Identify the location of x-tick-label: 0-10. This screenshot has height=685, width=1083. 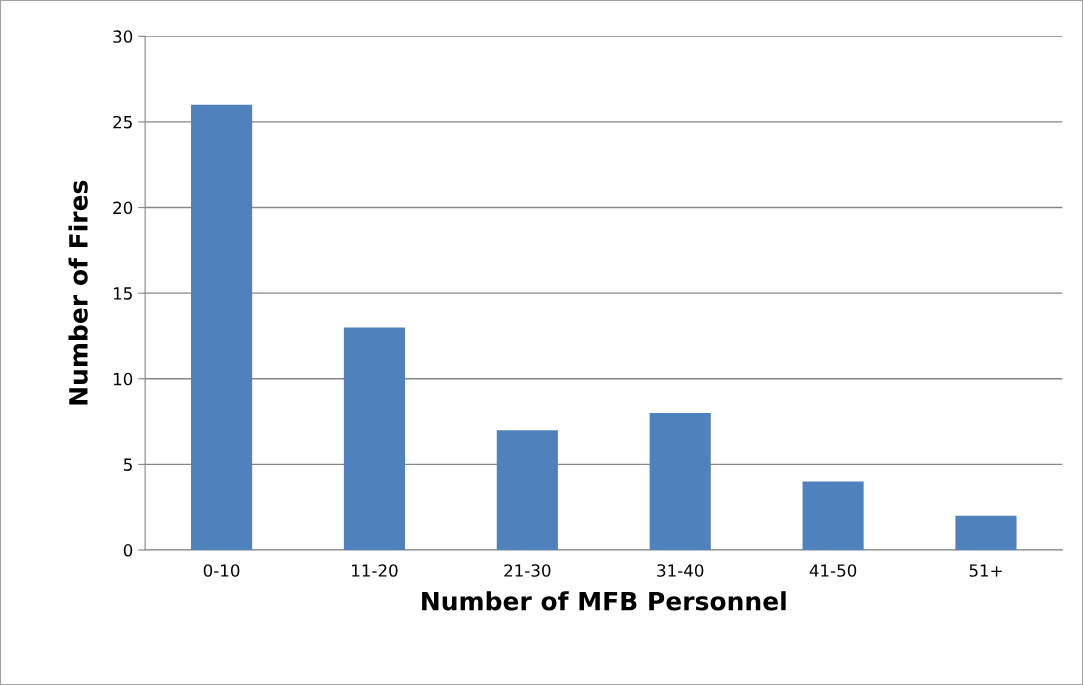
(221, 570).